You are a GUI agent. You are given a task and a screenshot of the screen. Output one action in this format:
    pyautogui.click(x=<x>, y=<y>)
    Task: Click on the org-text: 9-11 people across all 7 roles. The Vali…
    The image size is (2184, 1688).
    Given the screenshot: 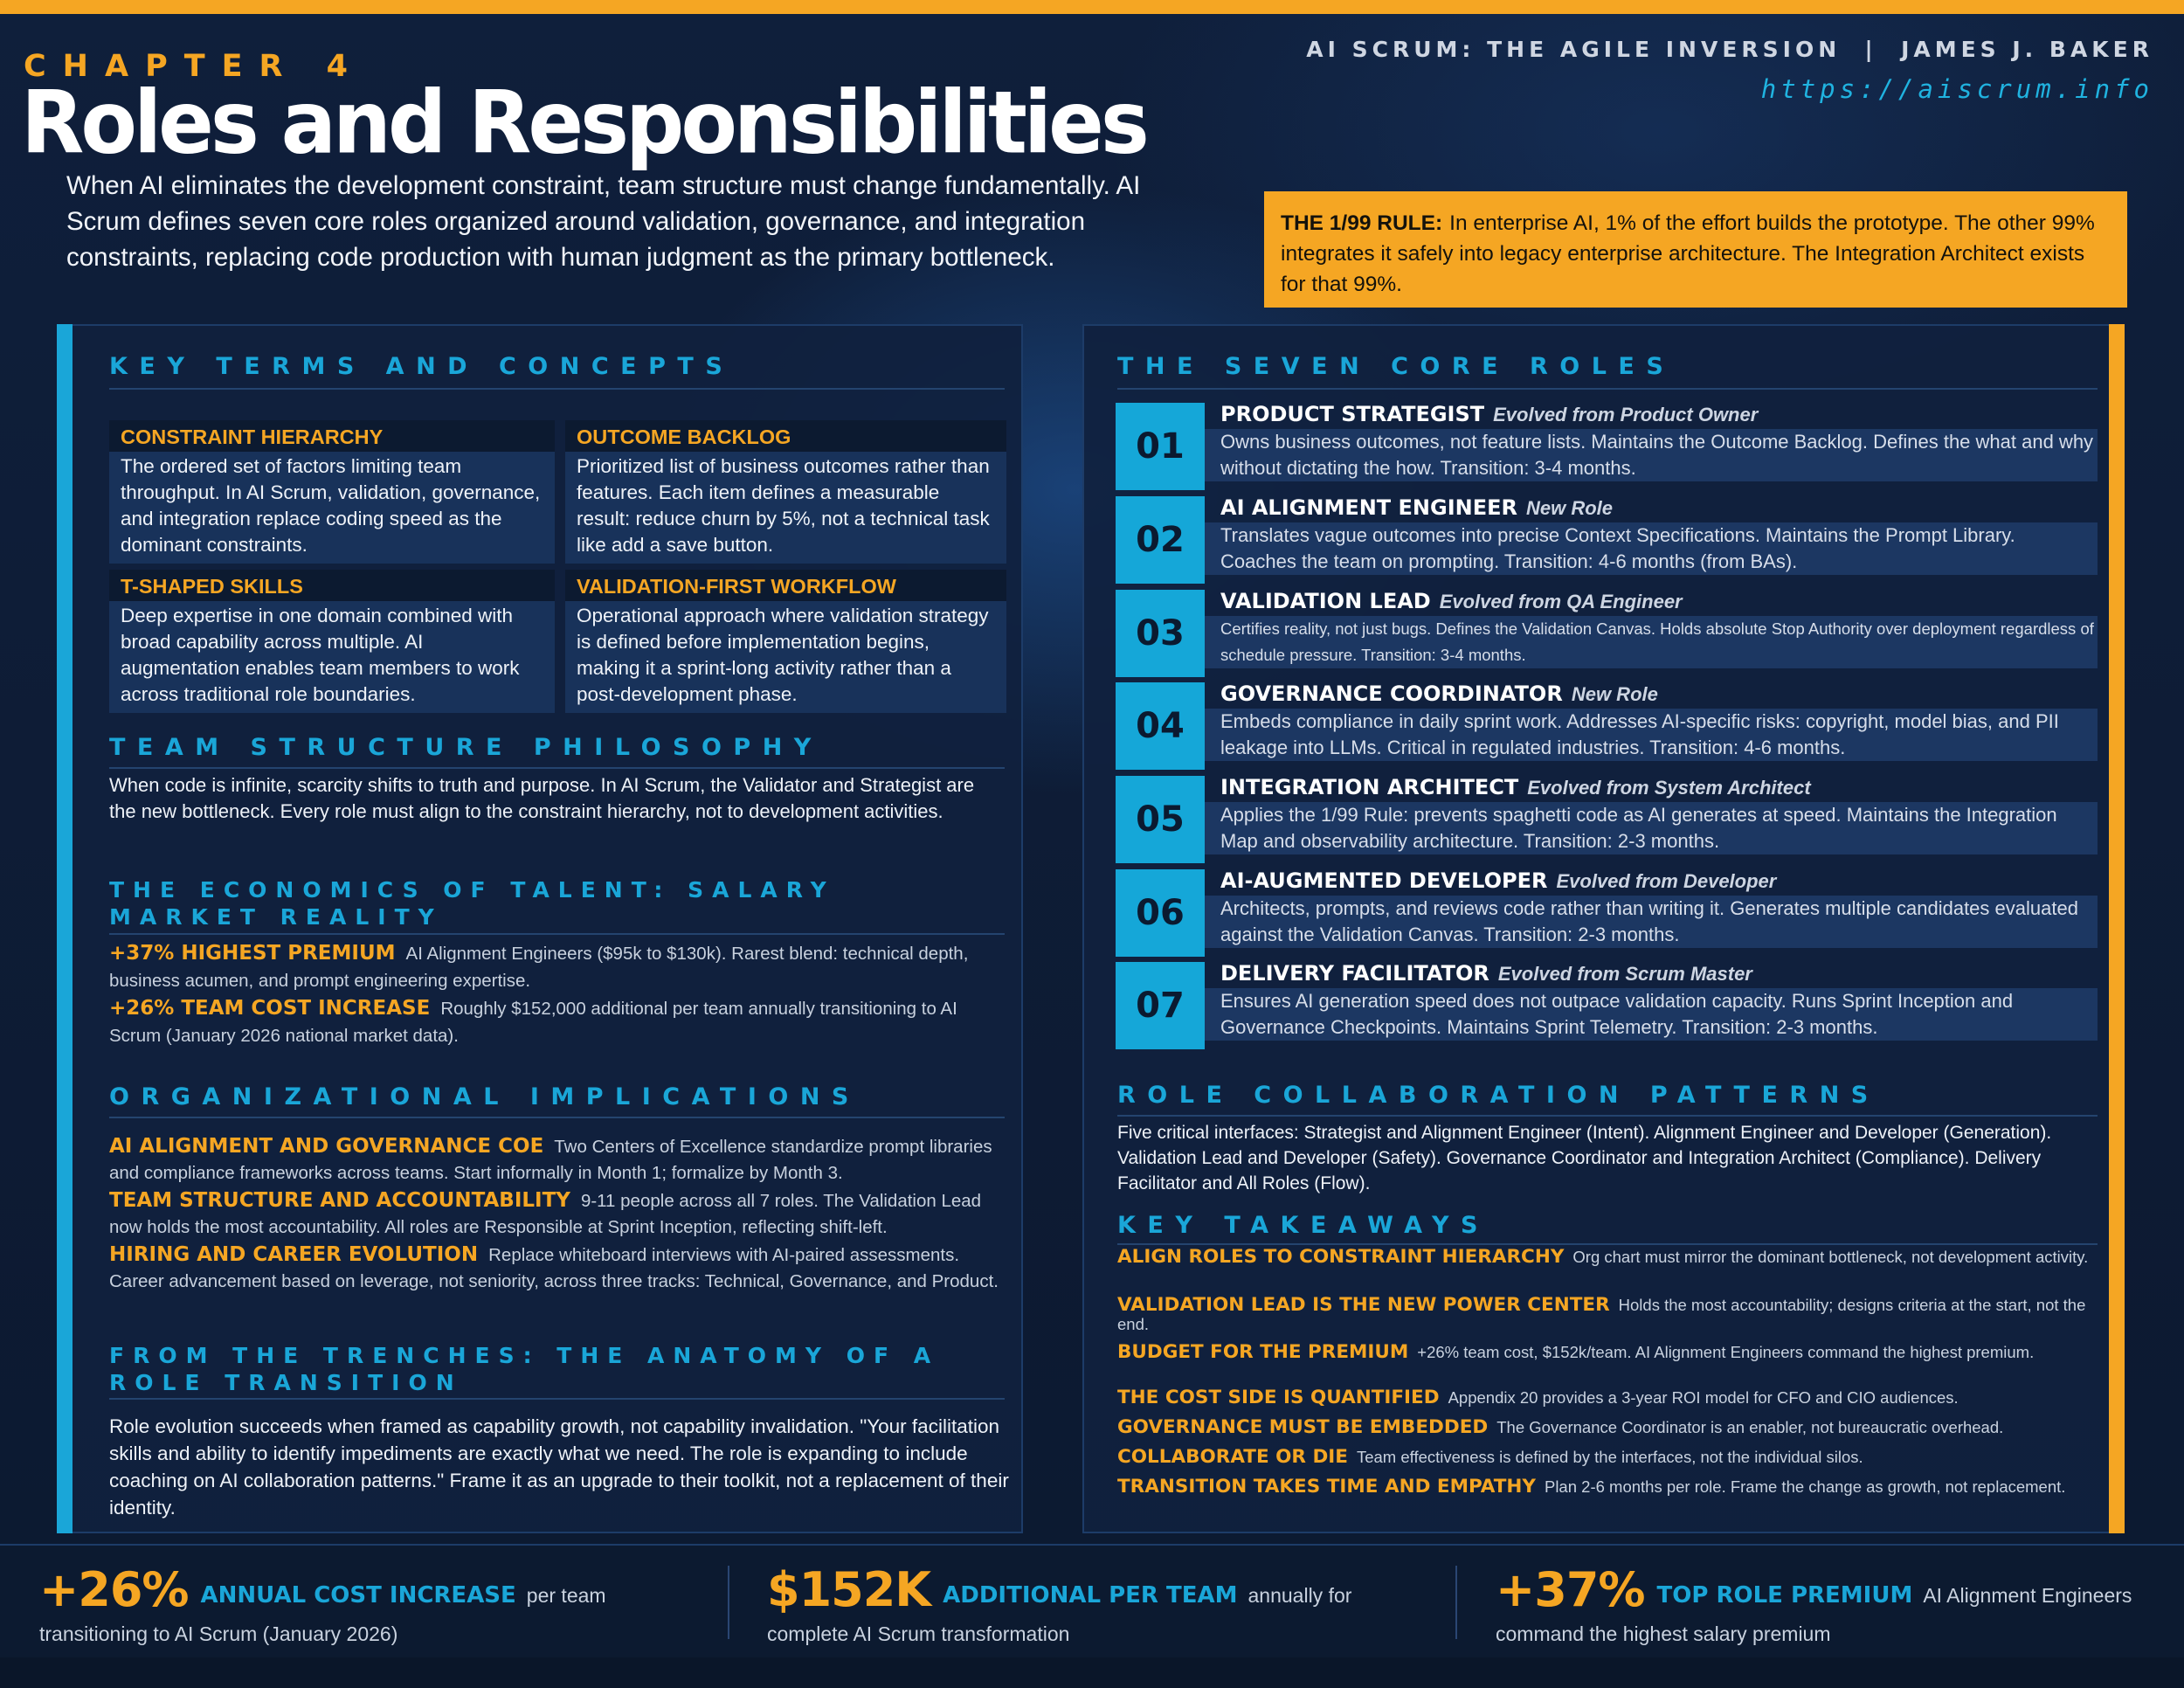 What is the action you would take?
    pyautogui.click(x=545, y=1214)
    